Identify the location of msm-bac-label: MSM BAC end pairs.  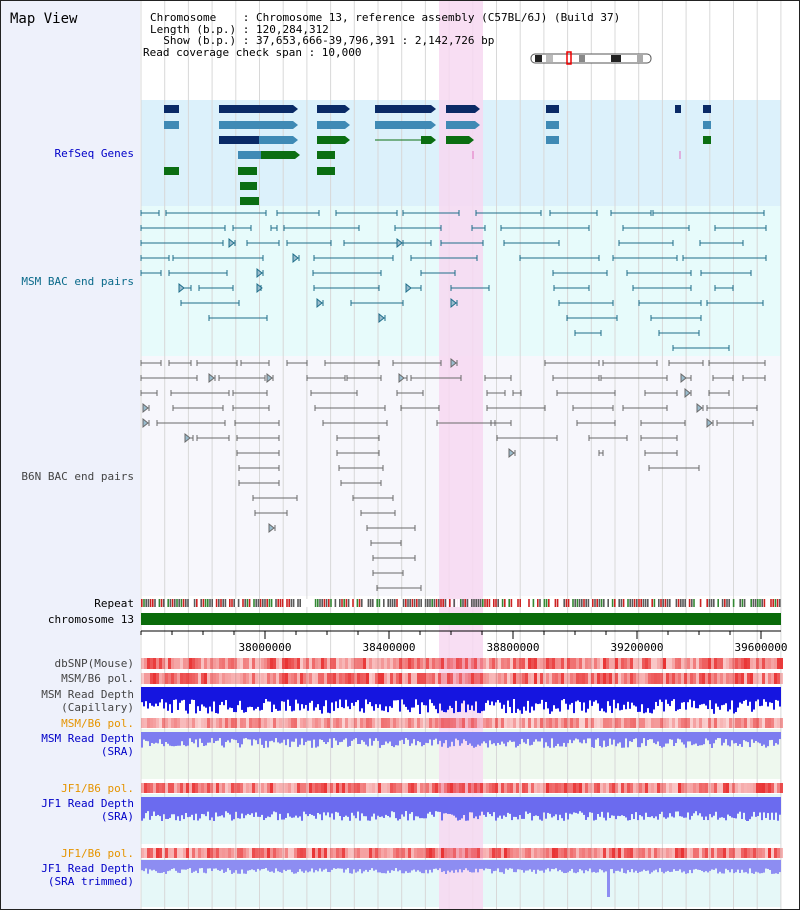
(77, 281).